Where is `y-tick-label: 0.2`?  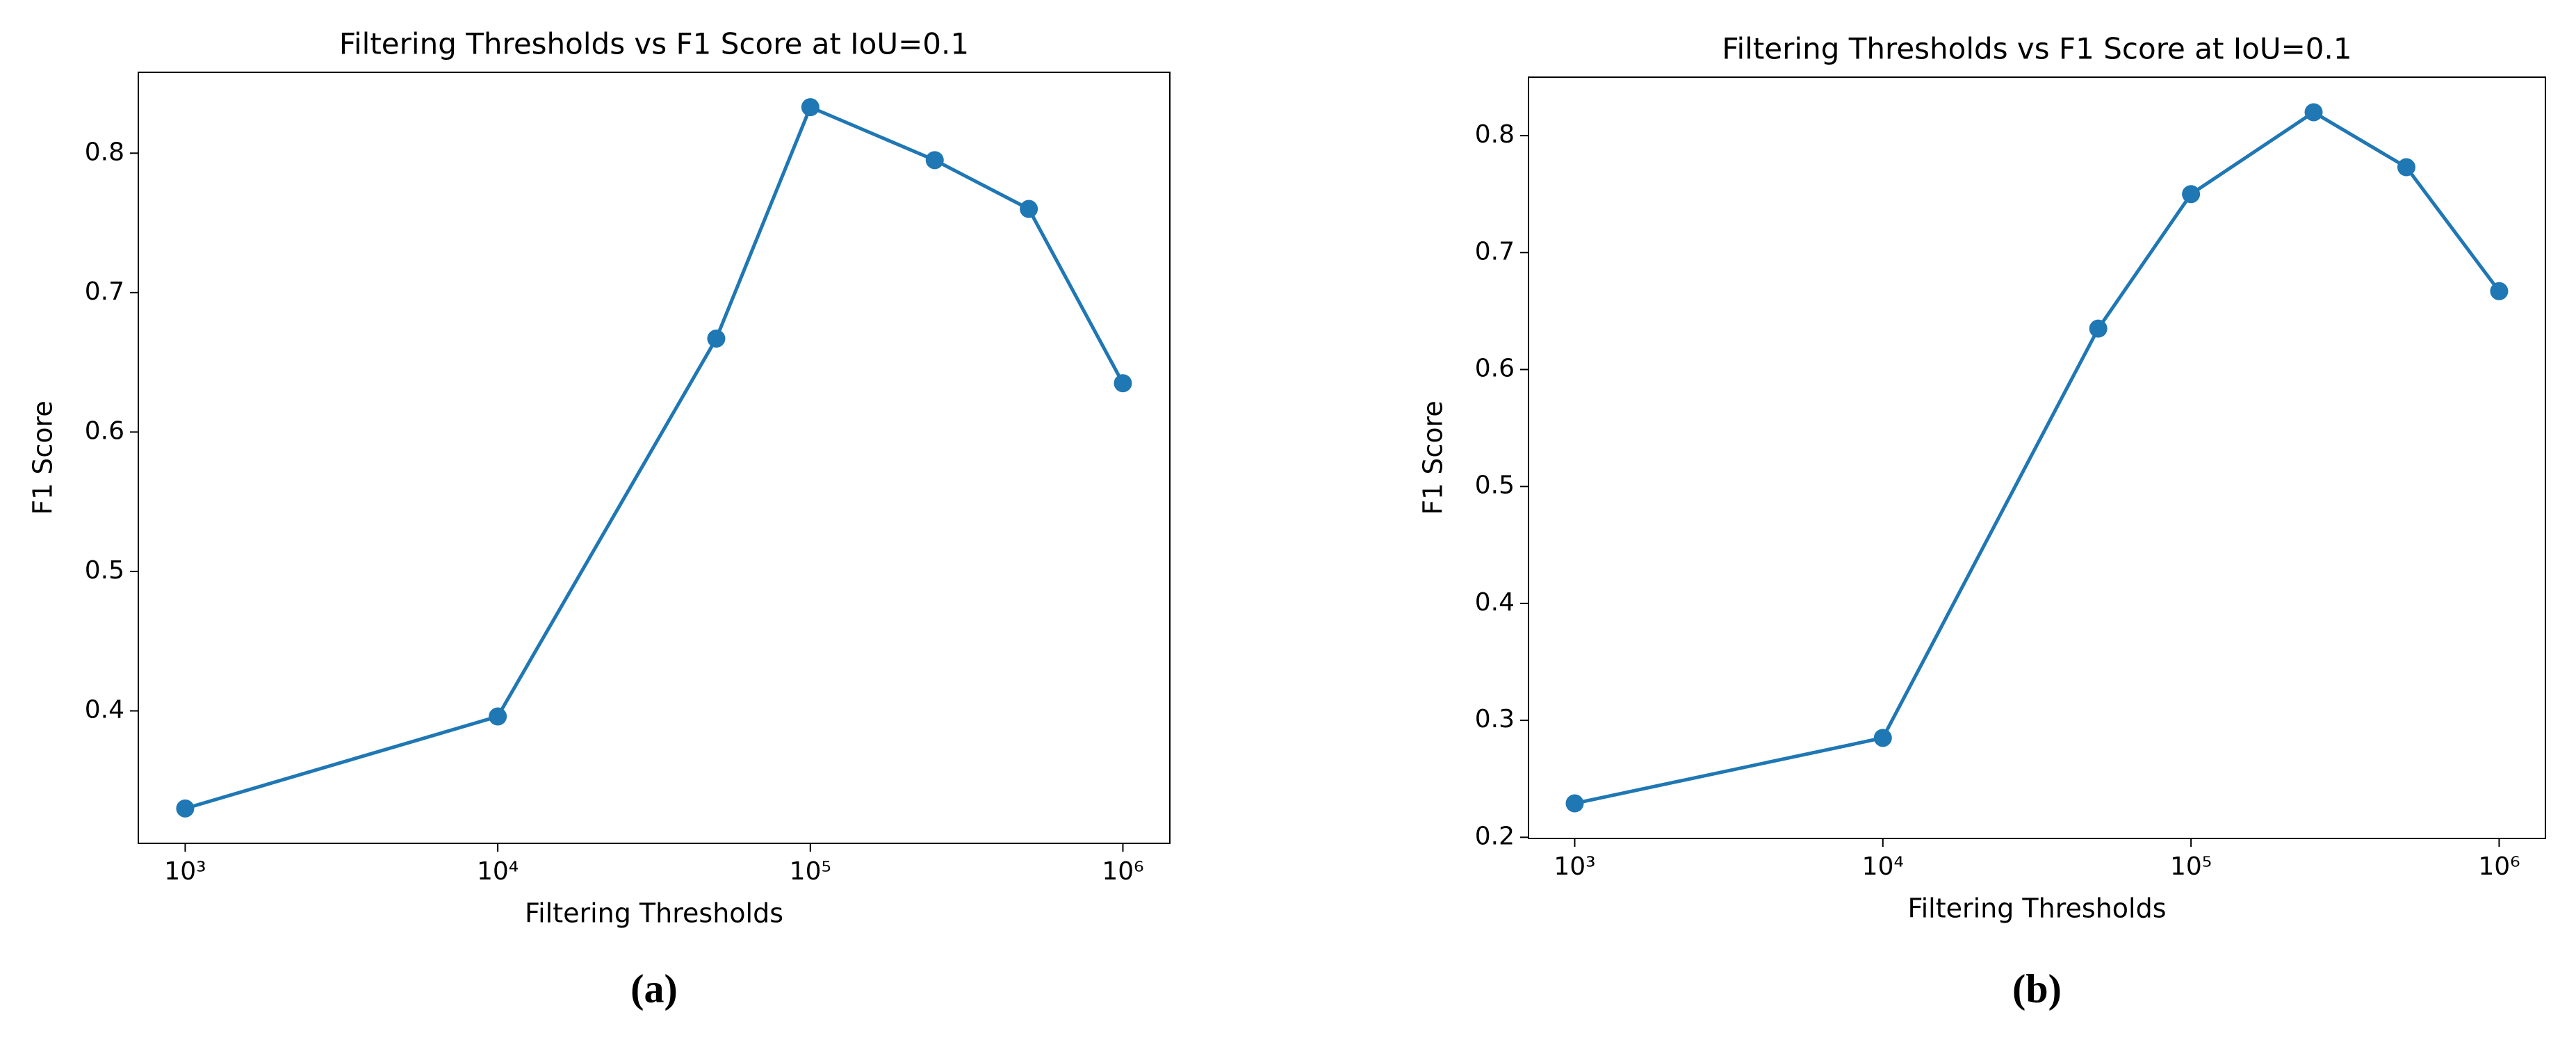 y-tick-label: 0.2 is located at coordinates (1495, 836).